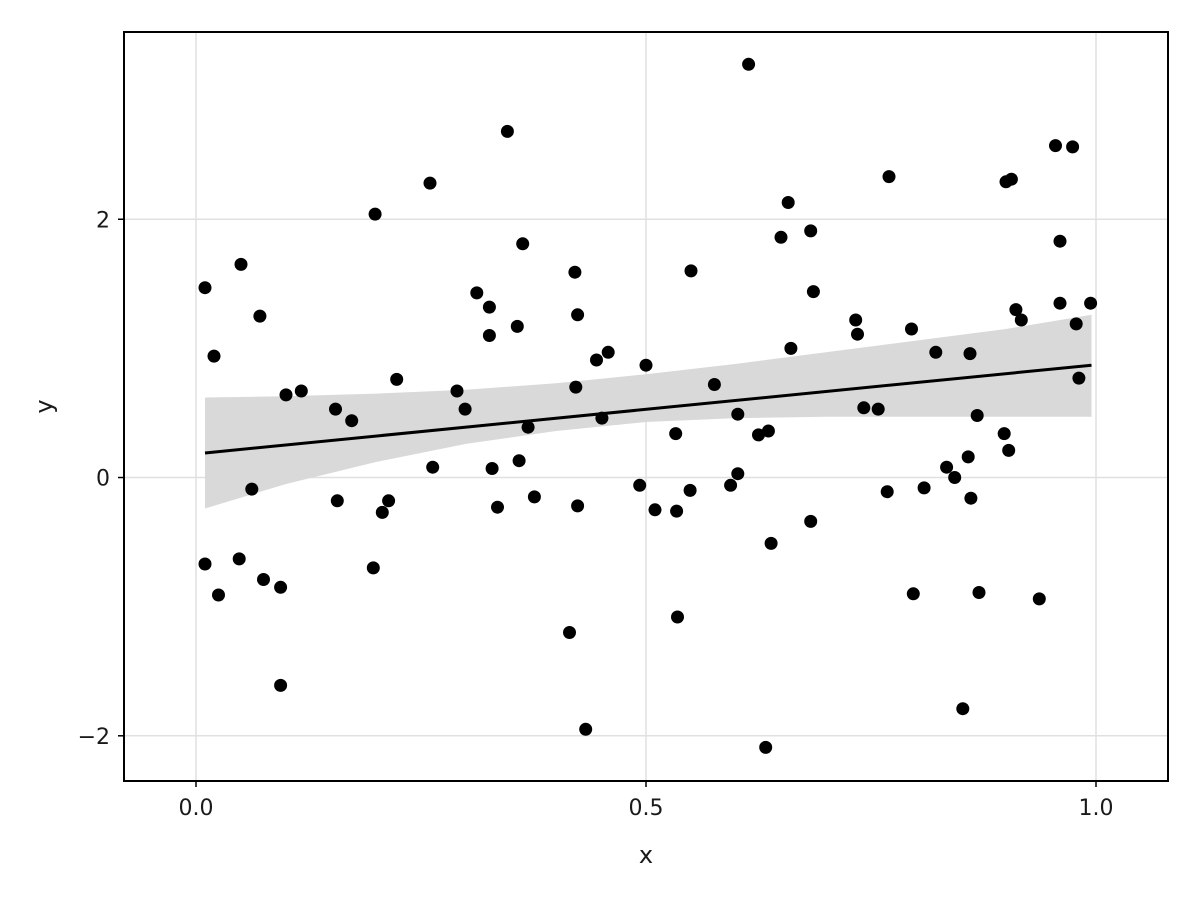 Image resolution: width=1200 pixels, height=900 pixels. Describe the element at coordinates (103, 220) in the screenshot. I see `y-tick-label: 2` at that location.